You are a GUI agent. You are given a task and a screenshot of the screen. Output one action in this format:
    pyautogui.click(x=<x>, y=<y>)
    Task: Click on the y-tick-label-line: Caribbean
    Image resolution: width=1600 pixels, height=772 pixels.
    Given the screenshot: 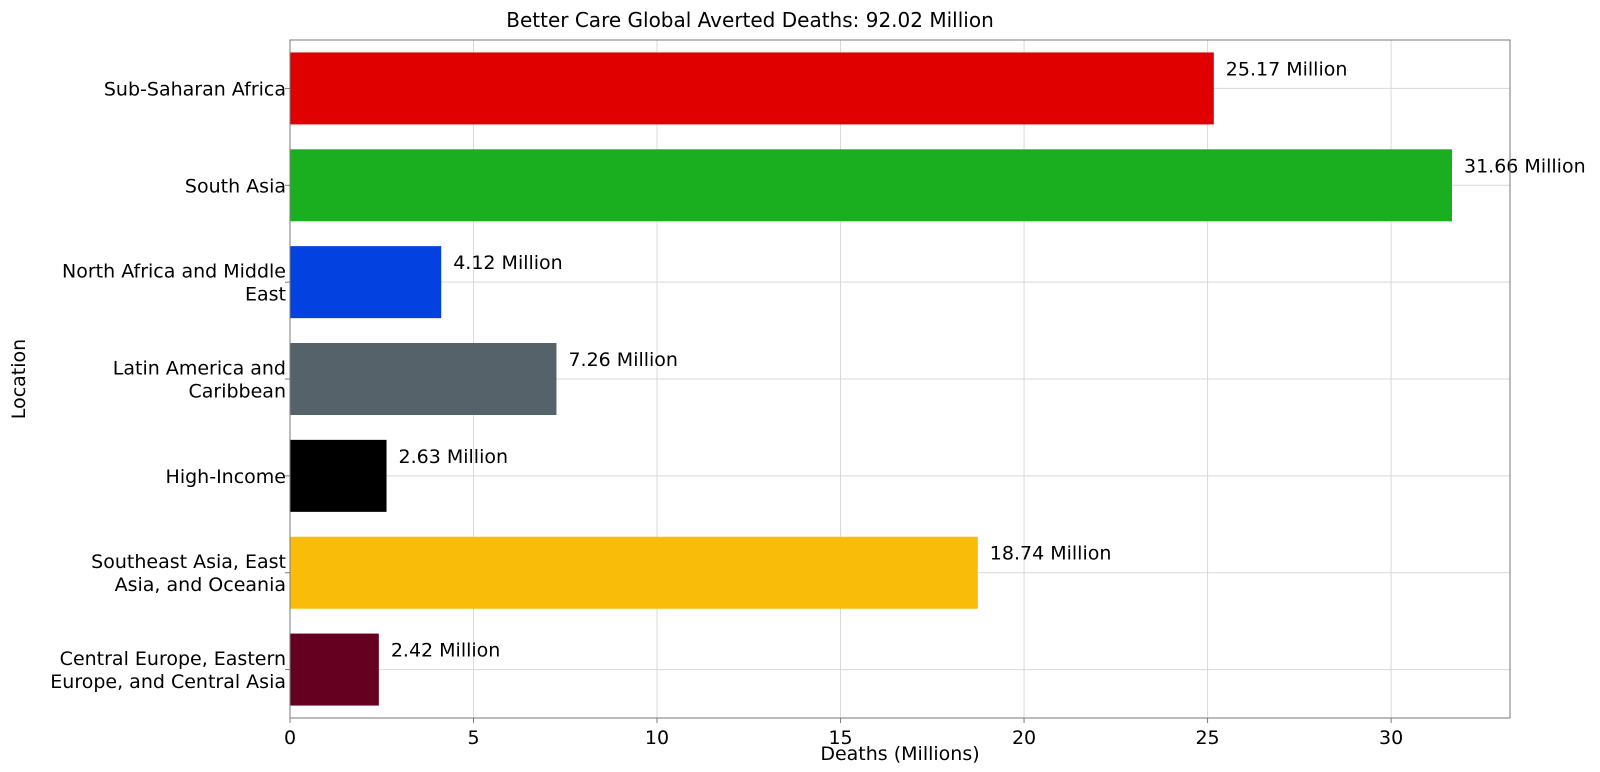 What is the action you would take?
    pyautogui.click(x=238, y=392)
    